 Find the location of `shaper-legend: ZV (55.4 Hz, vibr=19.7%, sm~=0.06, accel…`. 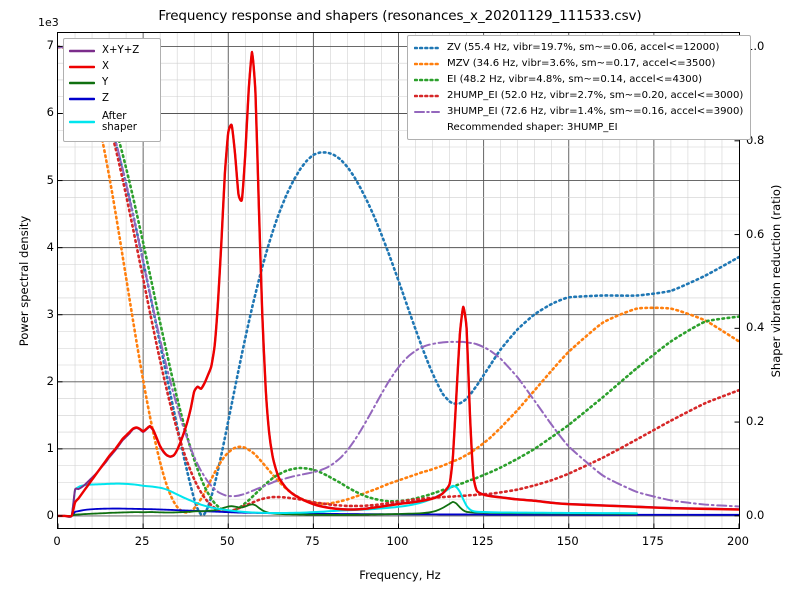

shaper-legend: ZV (55.4 Hz, vibr=19.7%, sm~=0.06, accel… is located at coordinates (579, 87).